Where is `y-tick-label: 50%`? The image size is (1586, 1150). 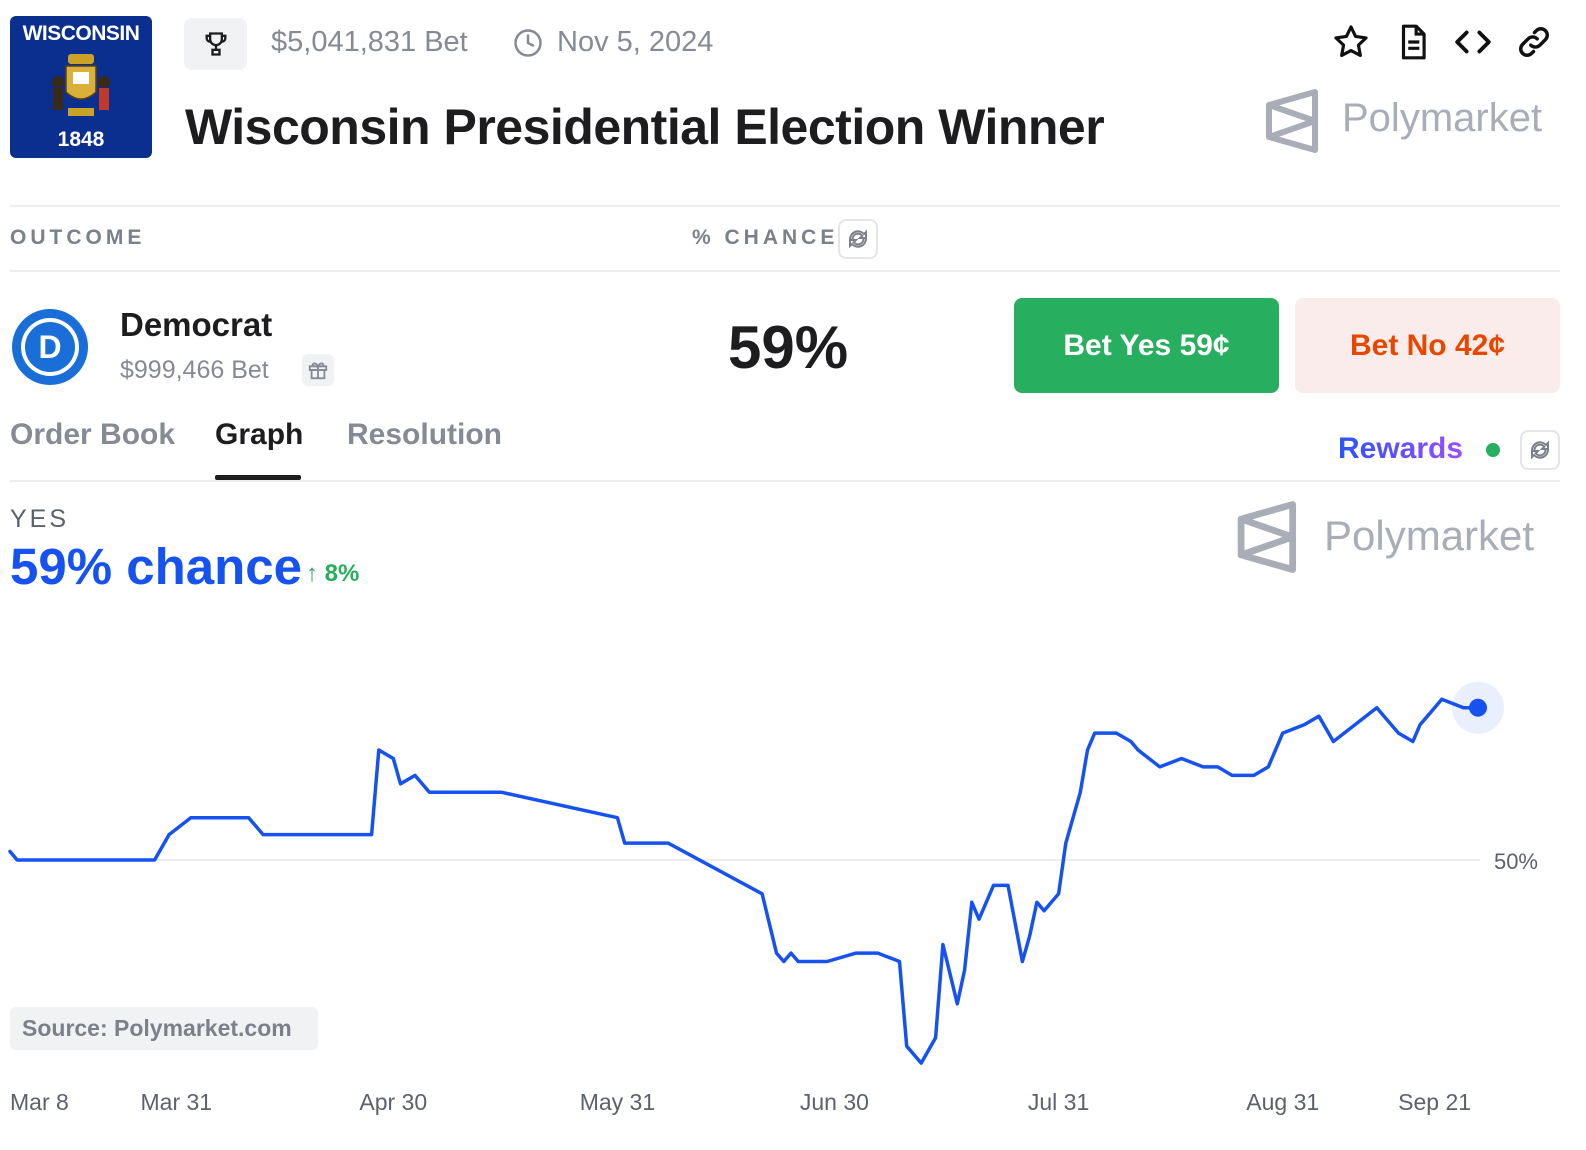
y-tick-label: 50% is located at coordinates (1516, 861).